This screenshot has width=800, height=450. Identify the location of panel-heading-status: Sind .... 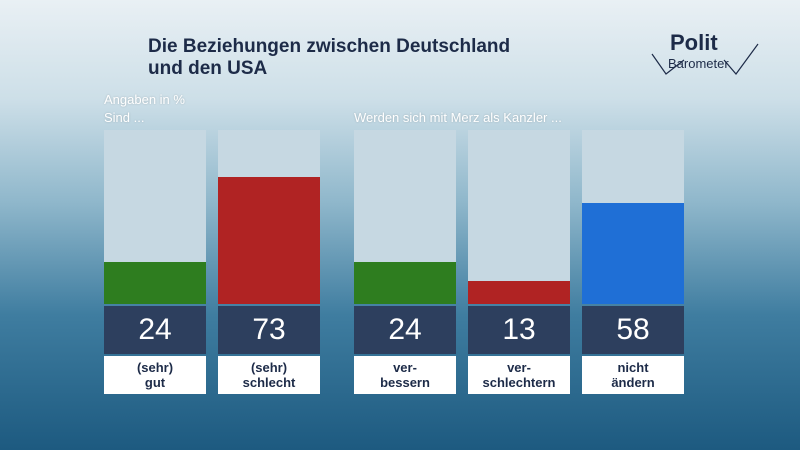
(124, 117).